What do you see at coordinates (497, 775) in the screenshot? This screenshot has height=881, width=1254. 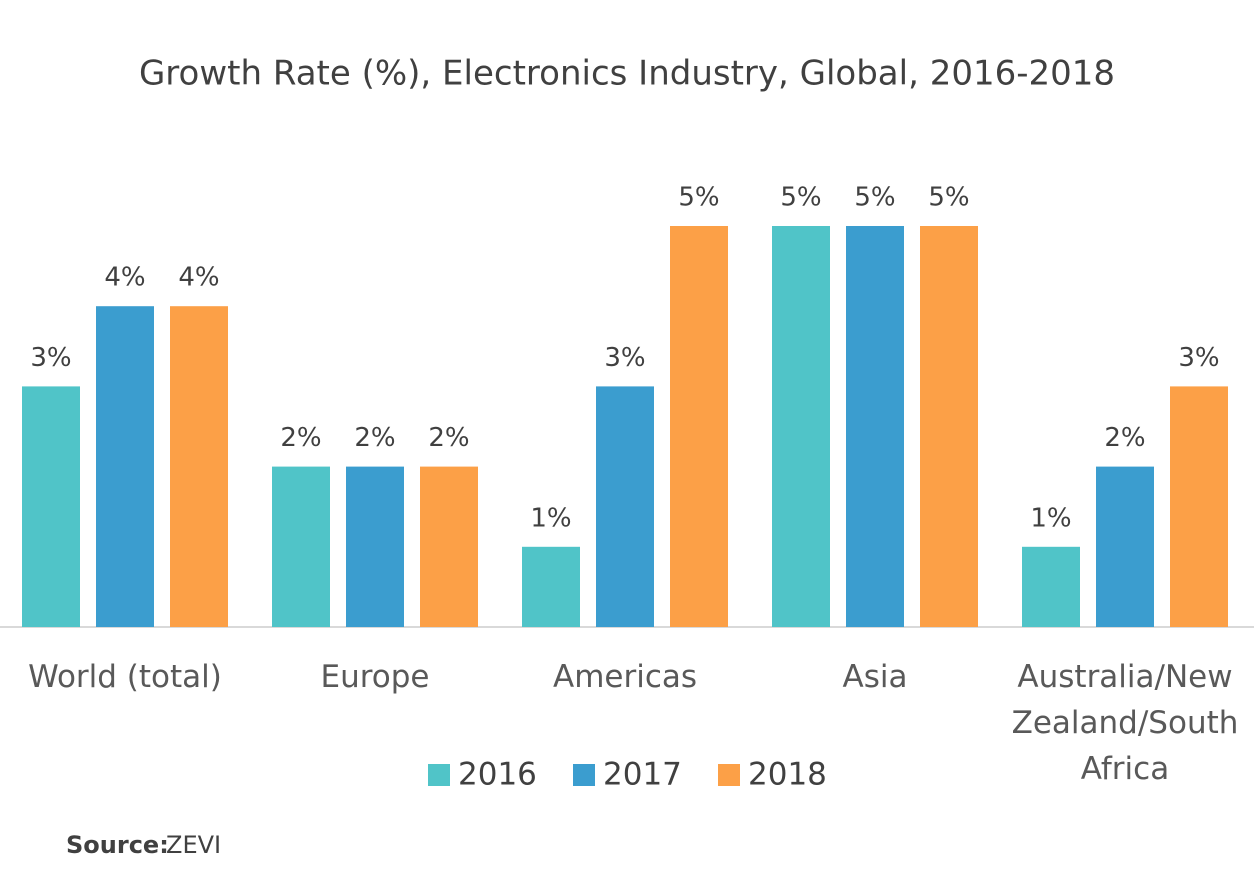 I see `legend-label: 2016` at bounding box center [497, 775].